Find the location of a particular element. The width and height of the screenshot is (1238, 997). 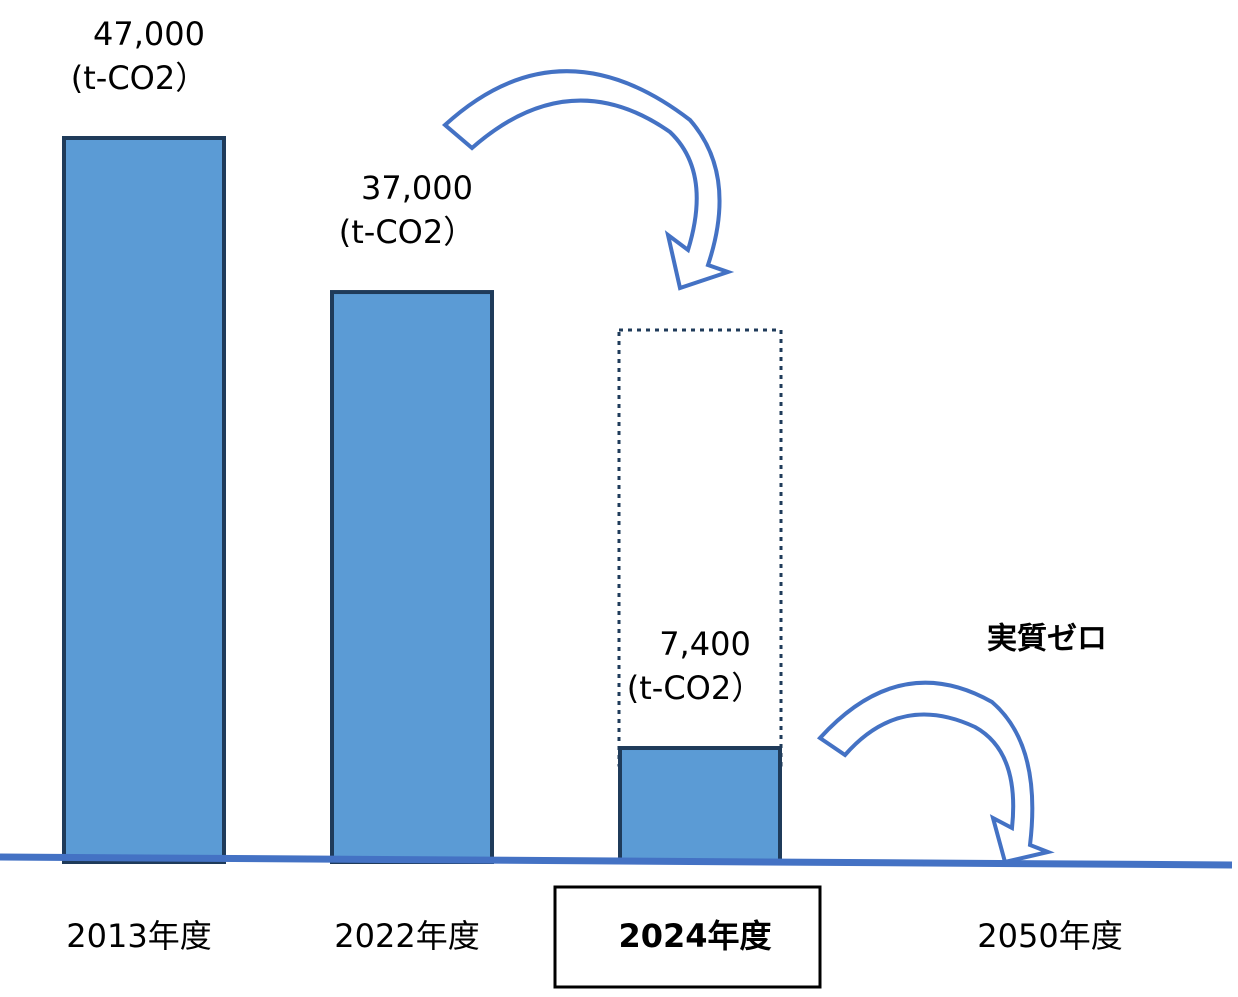

value-label: 37,000 is located at coordinates (417, 188).